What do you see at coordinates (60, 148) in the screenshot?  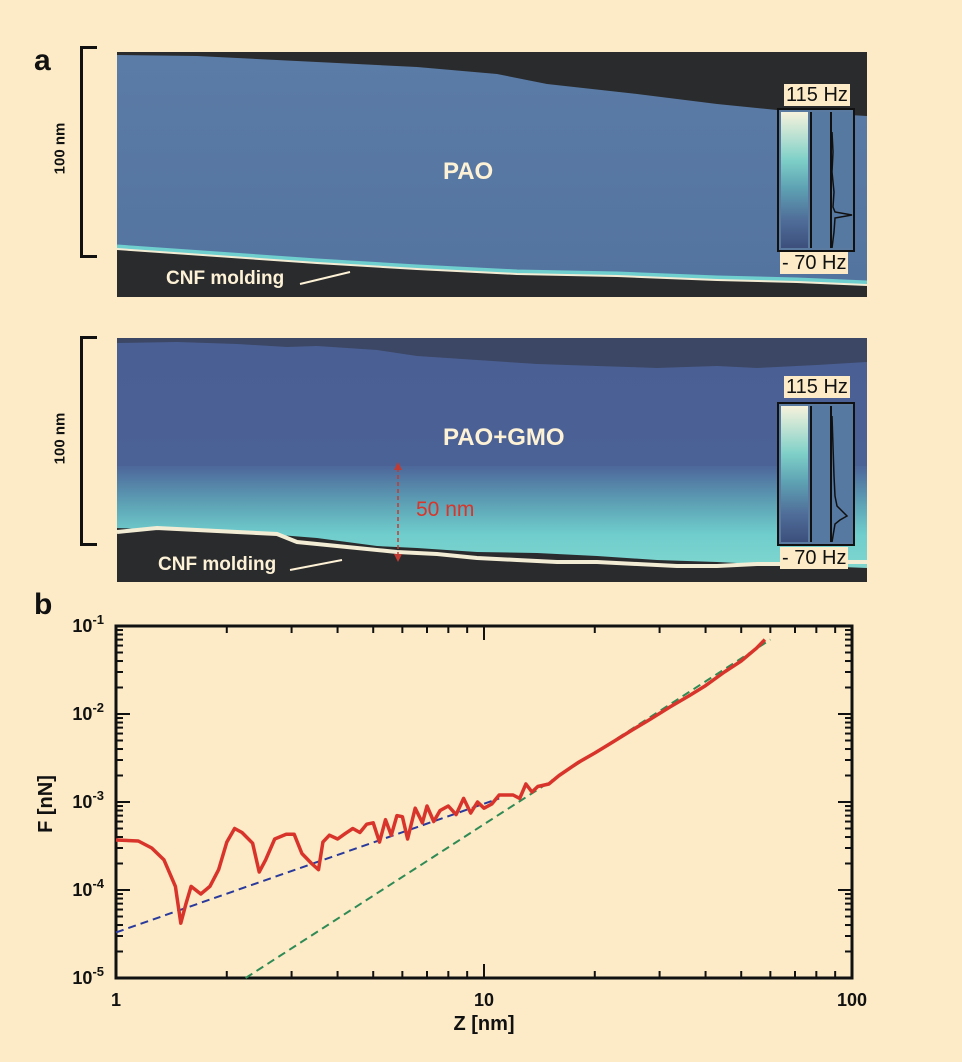 I see `scale-label-1: 100 nm` at bounding box center [60, 148].